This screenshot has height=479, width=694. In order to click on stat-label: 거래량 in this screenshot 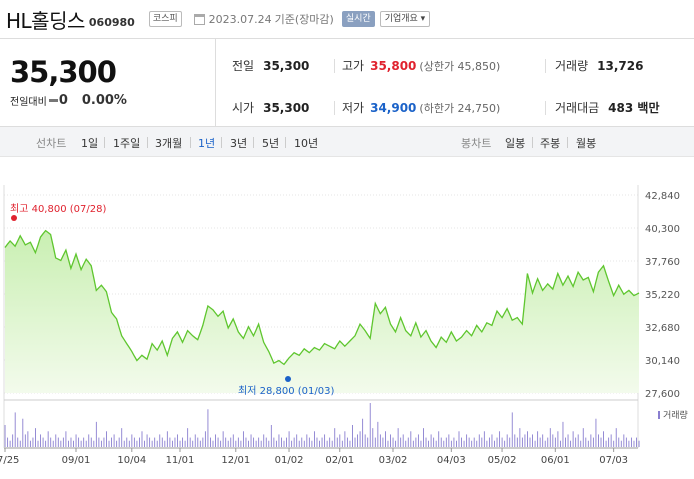, I will do `click(572, 66)`.